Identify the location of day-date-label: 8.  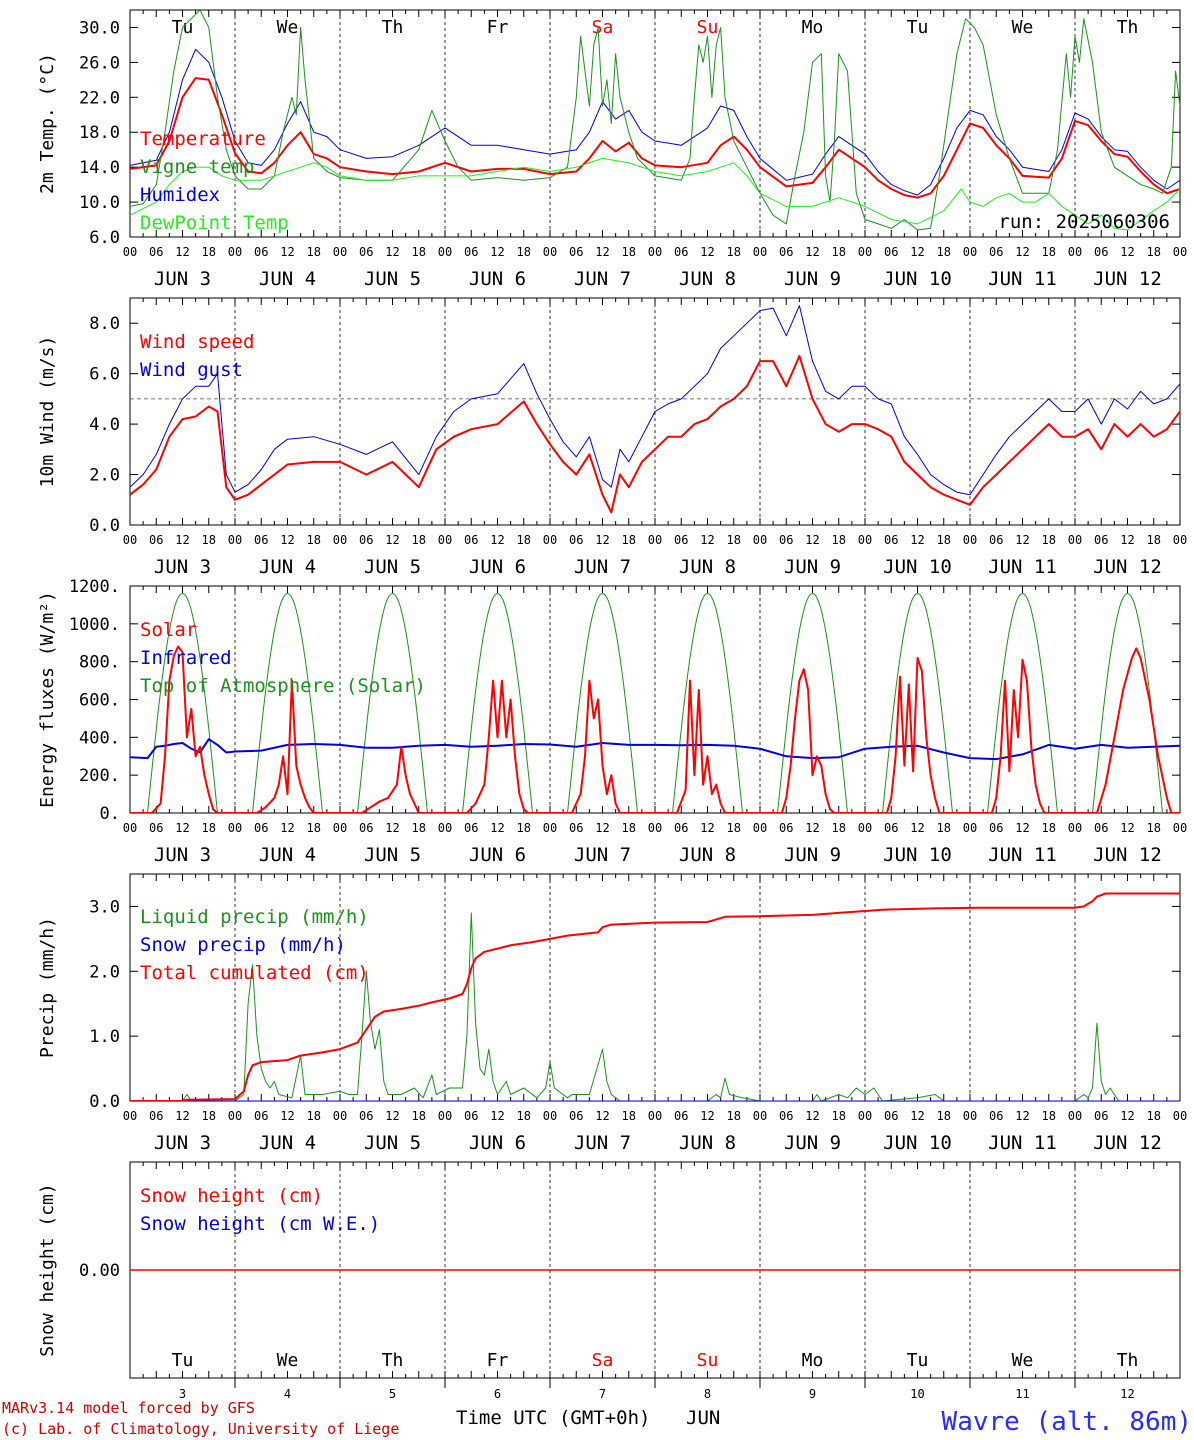
(707, 1394).